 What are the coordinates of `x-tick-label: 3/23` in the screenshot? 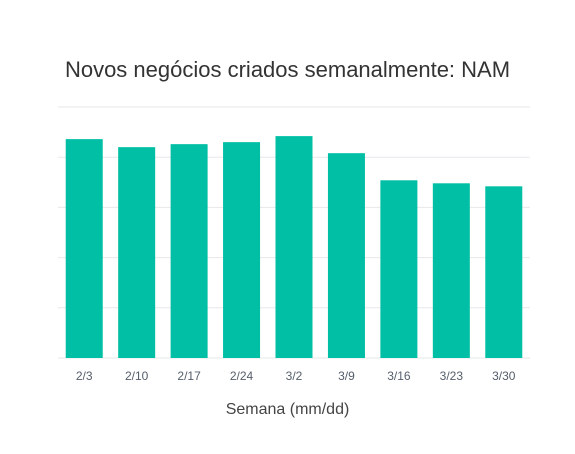 It's located at (452, 376).